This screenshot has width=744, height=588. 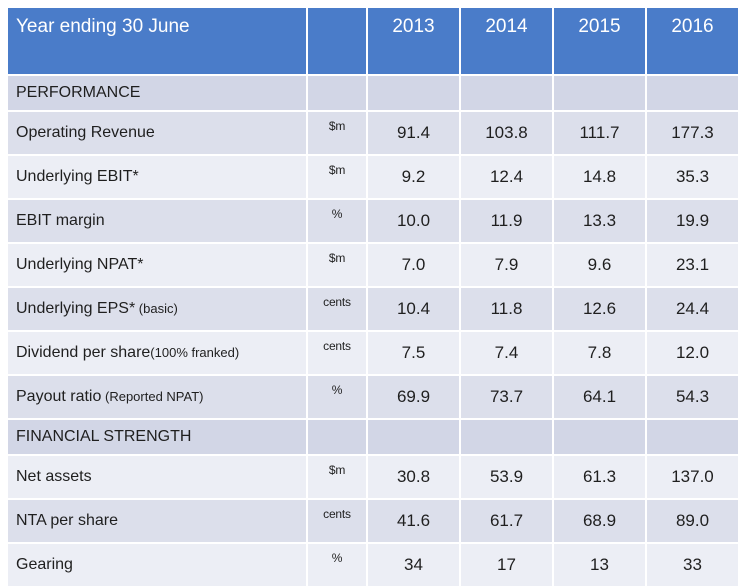 What do you see at coordinates (506, 309) in the screenshot?
I see `row-value-2014: 11.8` at bounding box center [506, 309].